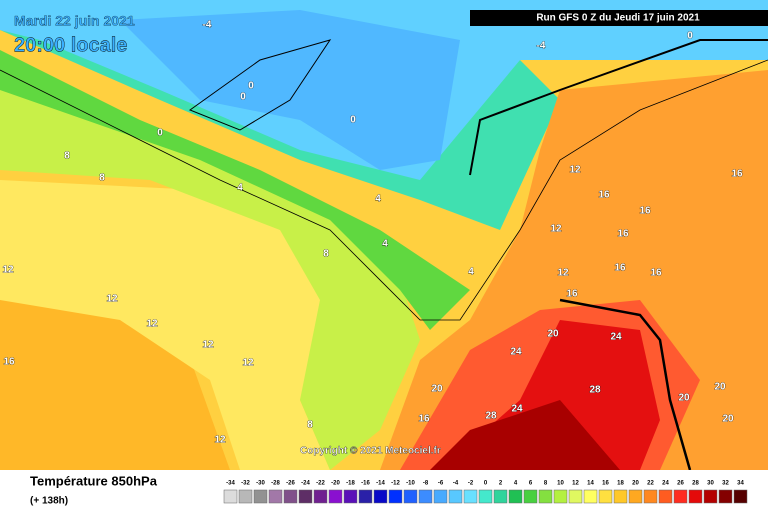  What do you see at coordinates (380, 484) in the screenshot?
I see `legend-label: -14` at bounding box center [380, 484].